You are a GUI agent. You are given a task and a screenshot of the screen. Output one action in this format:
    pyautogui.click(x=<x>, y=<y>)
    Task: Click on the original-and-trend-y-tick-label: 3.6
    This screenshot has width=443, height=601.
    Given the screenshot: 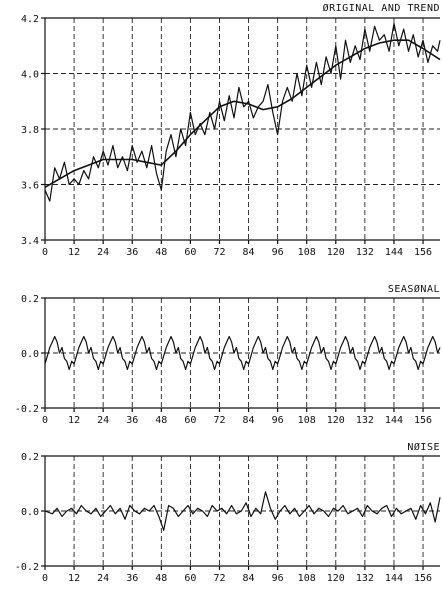 What is the action you would take?
    pyautogui.click(x=30, y=186)
    